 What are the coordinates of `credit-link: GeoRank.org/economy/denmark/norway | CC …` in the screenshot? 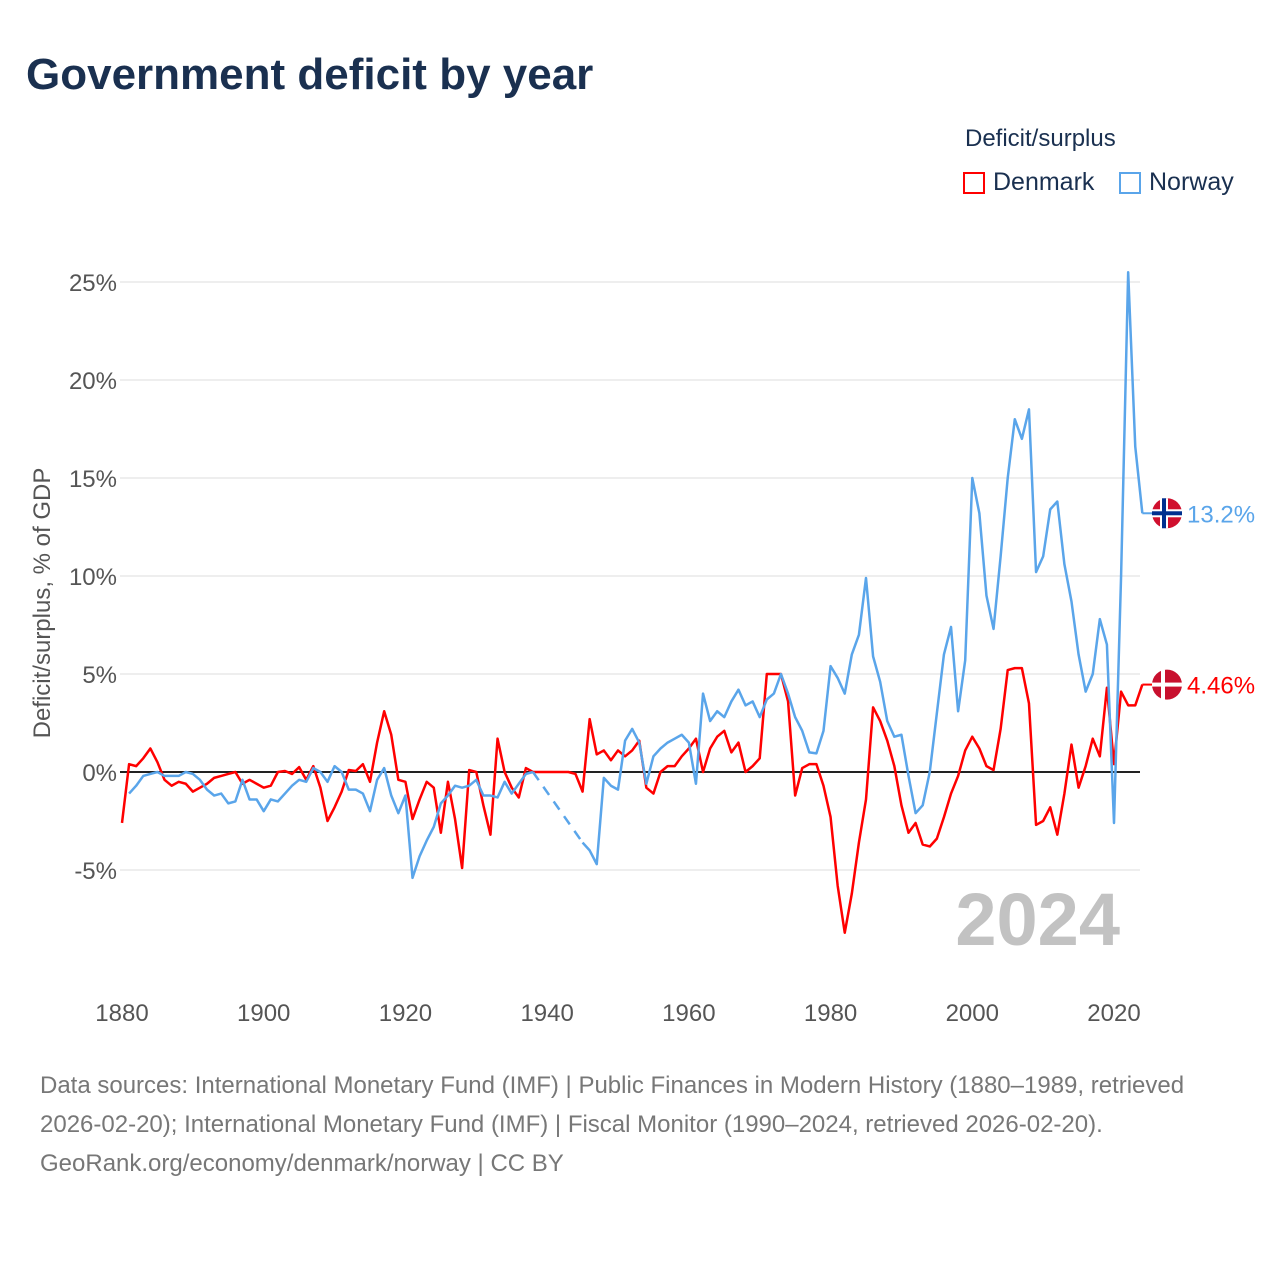 It's located at (302, 1163).